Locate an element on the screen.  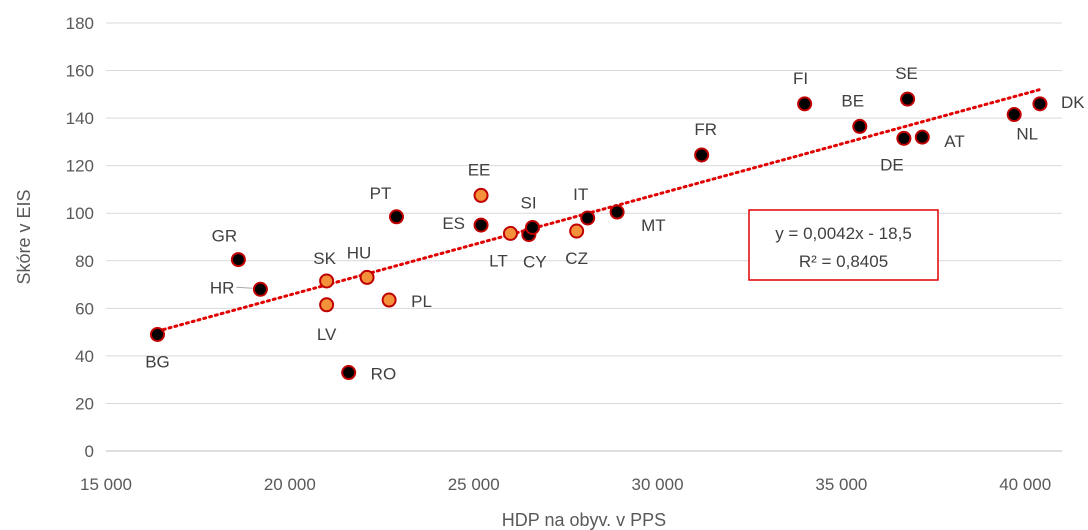
data-point-hu is located at coordinates (367, 277).